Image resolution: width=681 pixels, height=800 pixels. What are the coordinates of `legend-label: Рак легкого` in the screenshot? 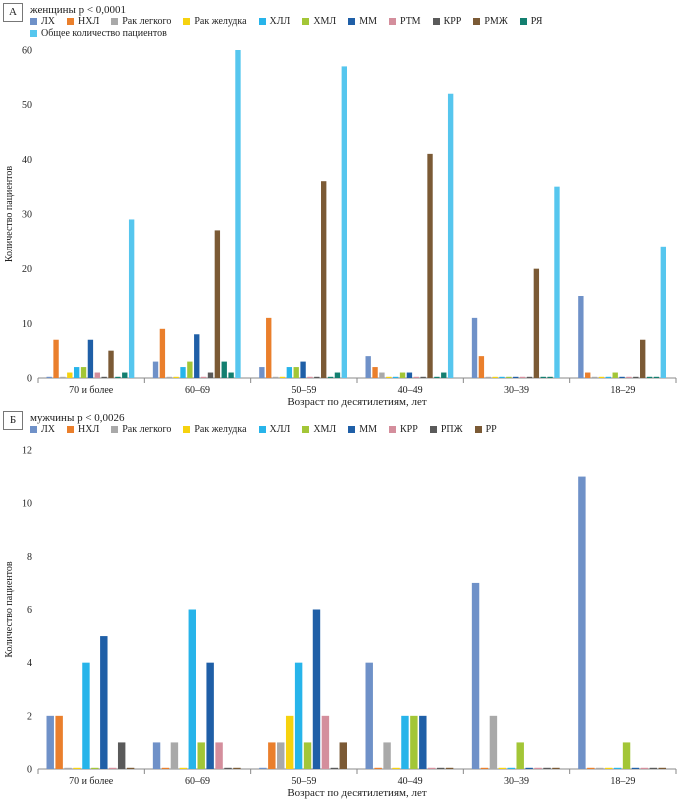 It's located at (147, 21).